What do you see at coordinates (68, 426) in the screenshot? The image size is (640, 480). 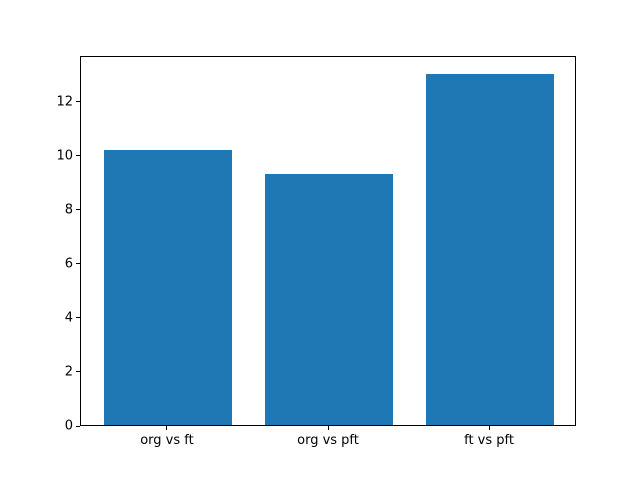 I see `y-tick-label: 0` at bounding box center [68, 426].